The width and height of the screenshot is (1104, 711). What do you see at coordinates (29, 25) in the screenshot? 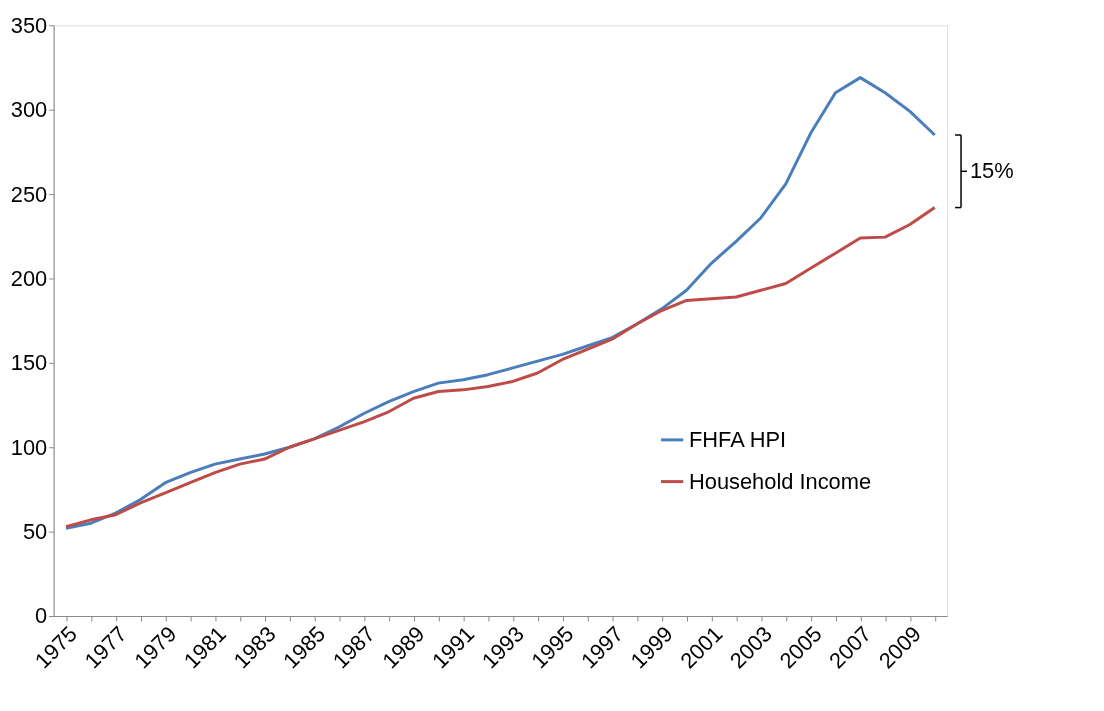
I see `y-tick-label: 350` at bounding box center [29, 25].